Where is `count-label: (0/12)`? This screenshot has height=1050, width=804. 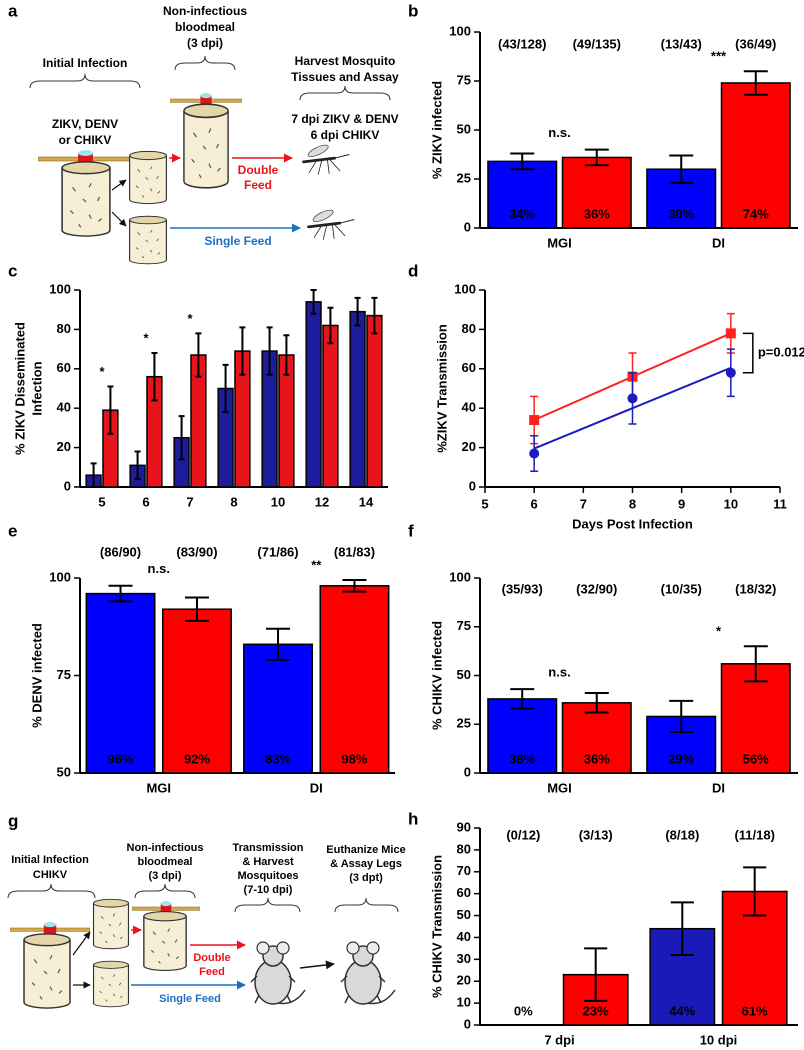 count-label: (0/12) is located at coordinates (523, 834).